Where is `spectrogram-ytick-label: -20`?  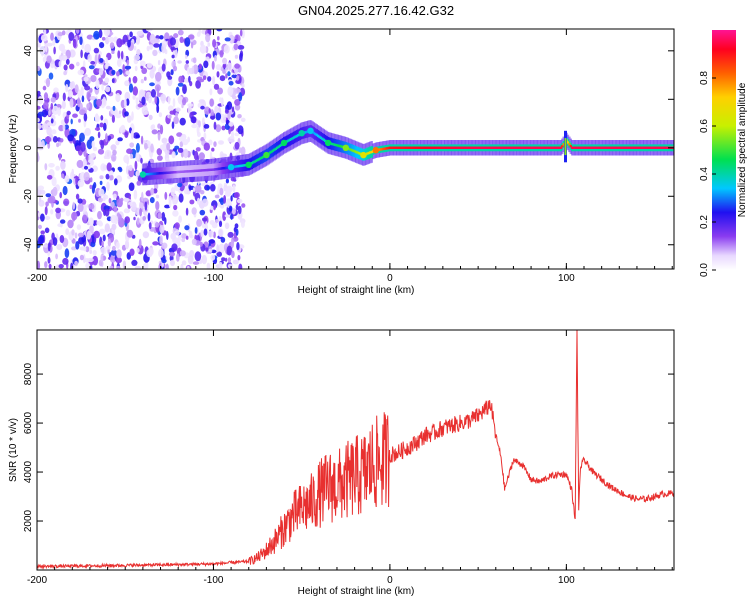 spectrogram-ytick-label: -20 is located at coordinates (28, 196).